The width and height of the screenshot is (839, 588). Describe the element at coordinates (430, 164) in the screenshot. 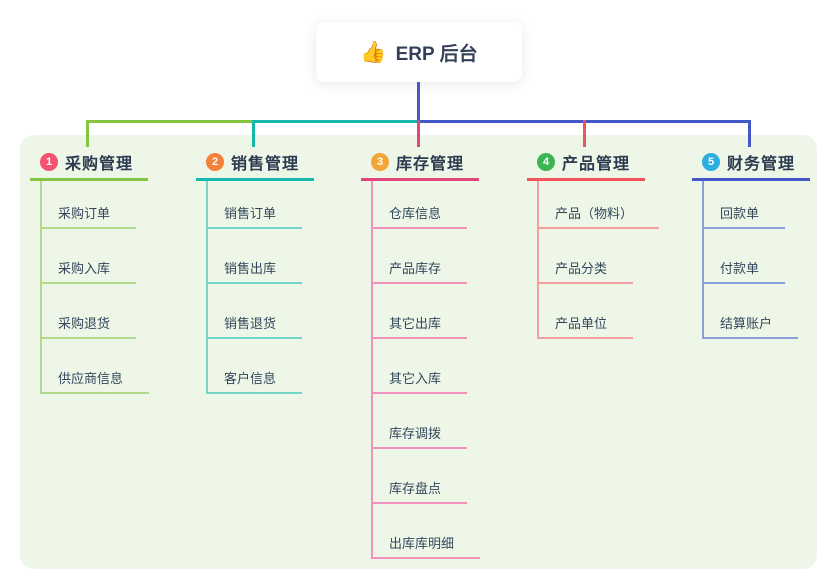

I see `branch-title-label: 库存管理` at that location.